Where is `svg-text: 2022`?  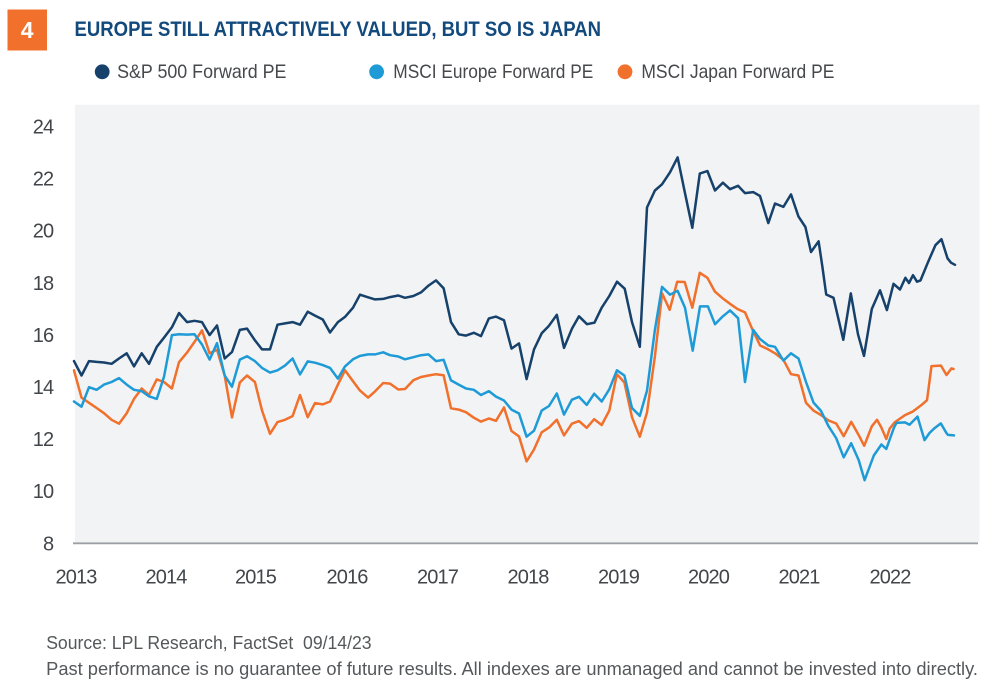 svg-text: 2022 is located at coordinates (891, 578).